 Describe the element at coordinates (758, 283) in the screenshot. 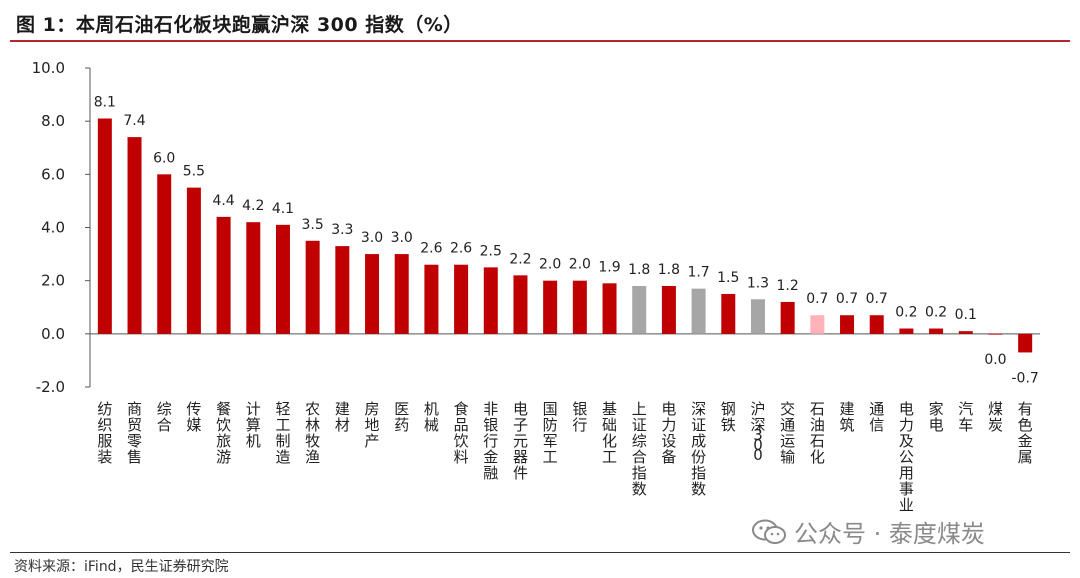

I see `data-label: 1.3` at that location.